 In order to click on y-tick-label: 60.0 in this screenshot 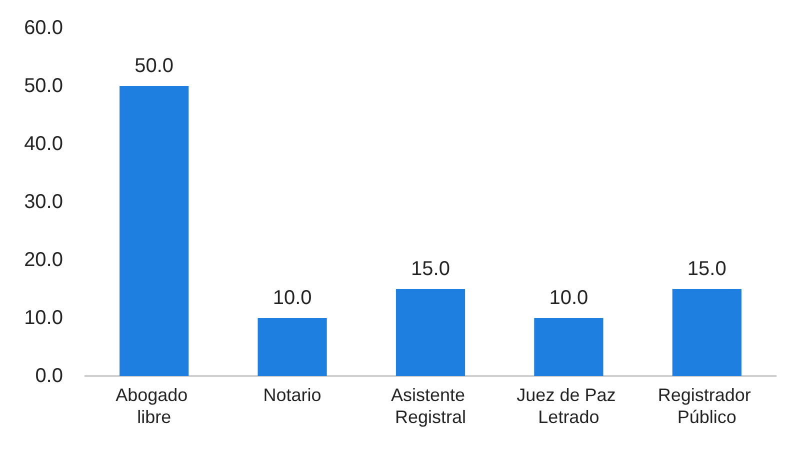, I will do `click(43, 28)`.